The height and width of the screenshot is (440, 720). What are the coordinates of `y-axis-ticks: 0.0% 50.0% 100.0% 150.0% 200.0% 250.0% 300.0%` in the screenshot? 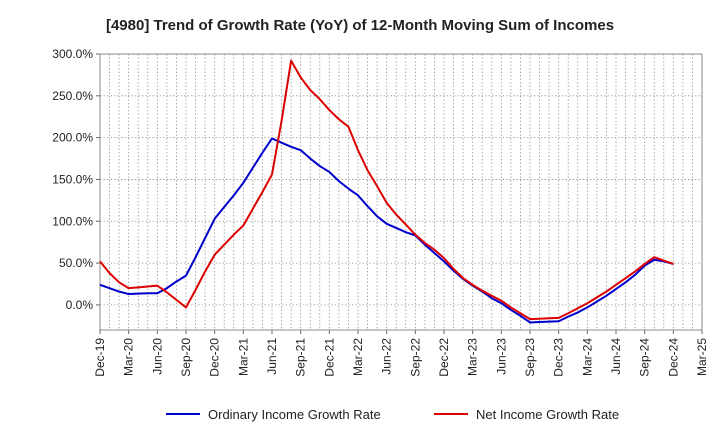 It's located at (76, 179).